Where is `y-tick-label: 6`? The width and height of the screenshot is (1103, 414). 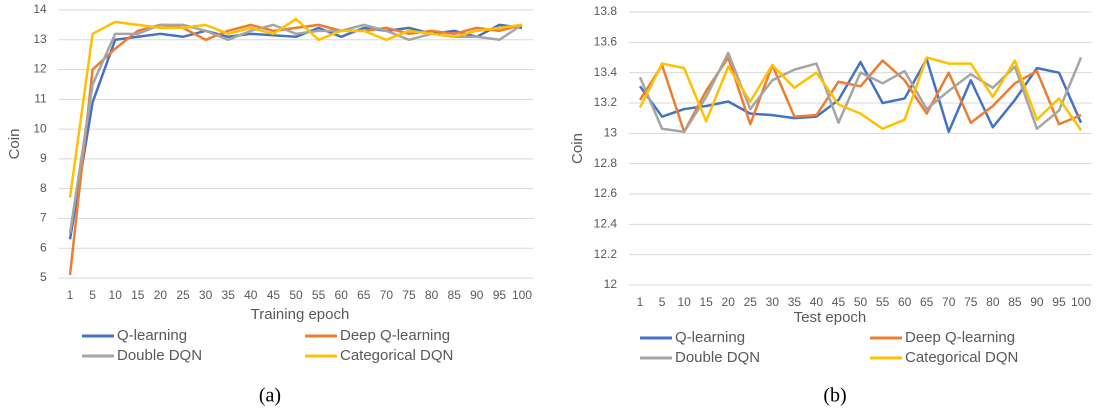
y-tick-label: 6 is located at coordinates (43, 247).